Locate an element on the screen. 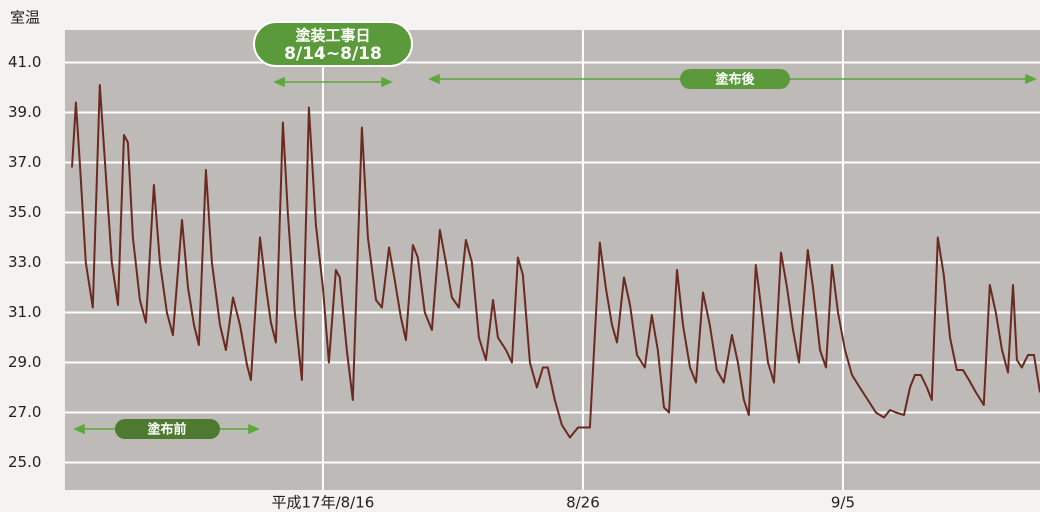 Image resolution: width=1040 pixels, height=512 pixels. x-tick-label: 平成17年/8/16 is located at coordinates (323, 503).